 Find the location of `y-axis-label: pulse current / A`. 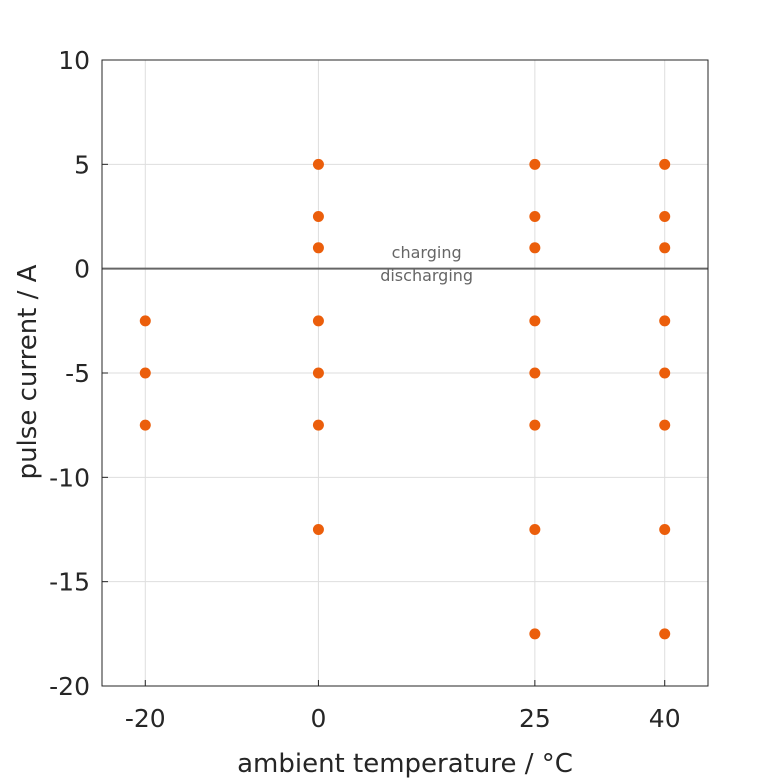

y-axis-label: pulse current / A is located at coordinates (28, 371).